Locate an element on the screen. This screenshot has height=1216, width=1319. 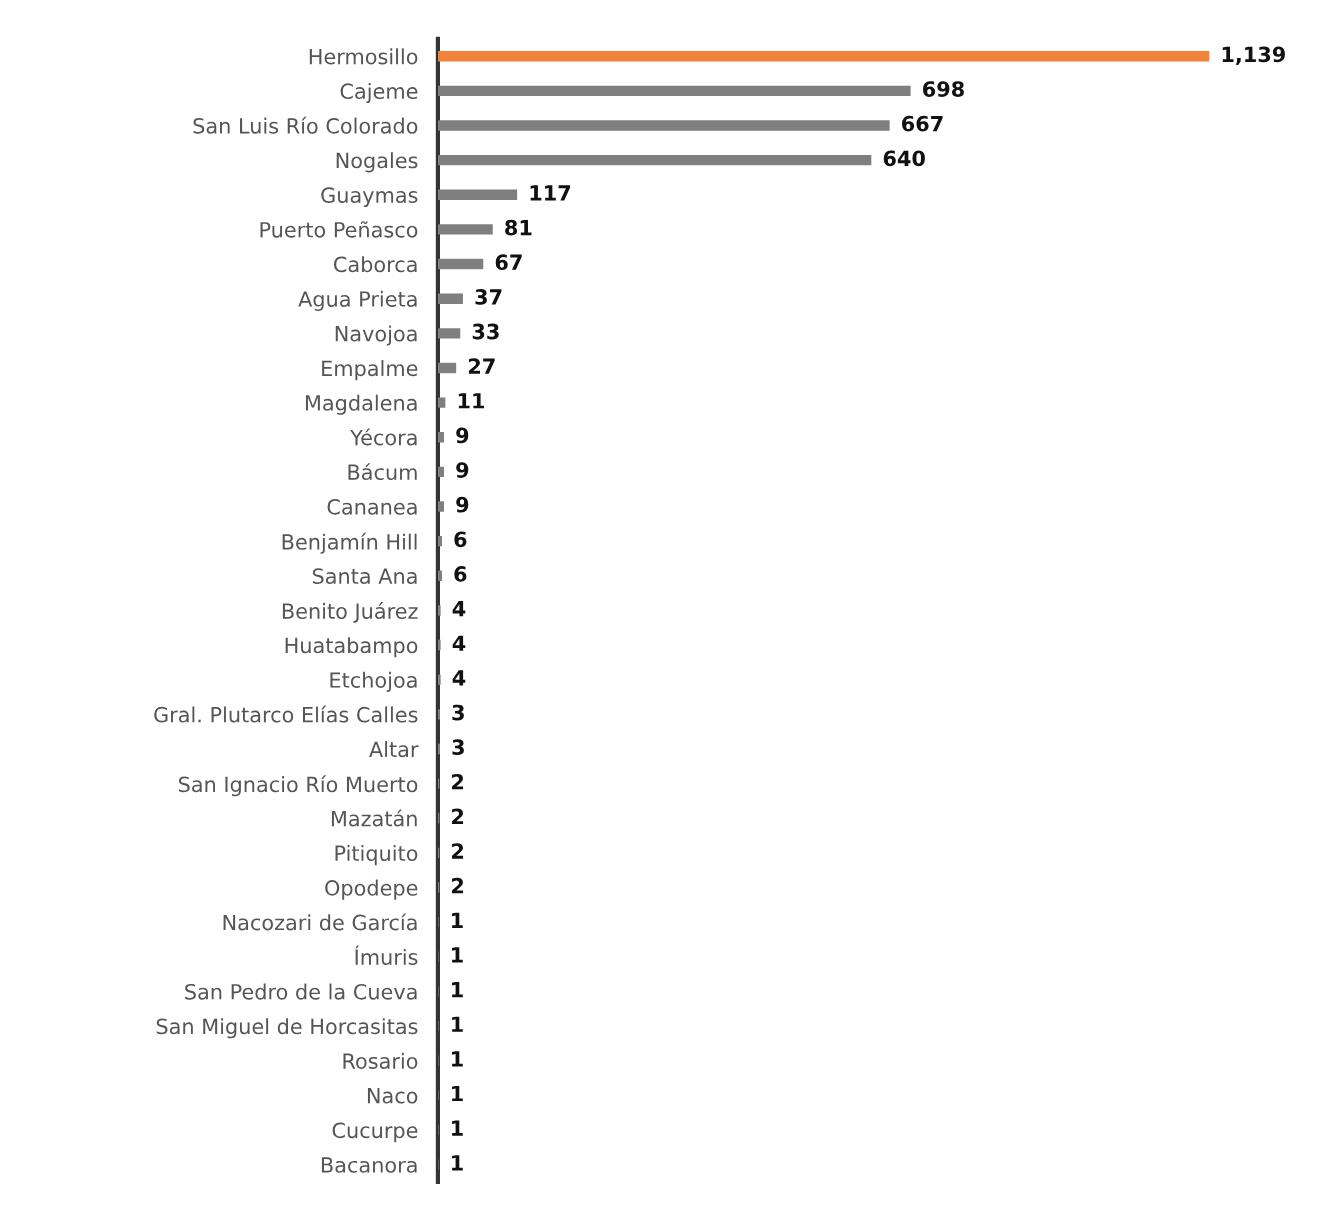
data-label: 11 is located at coordinates (471, 401).